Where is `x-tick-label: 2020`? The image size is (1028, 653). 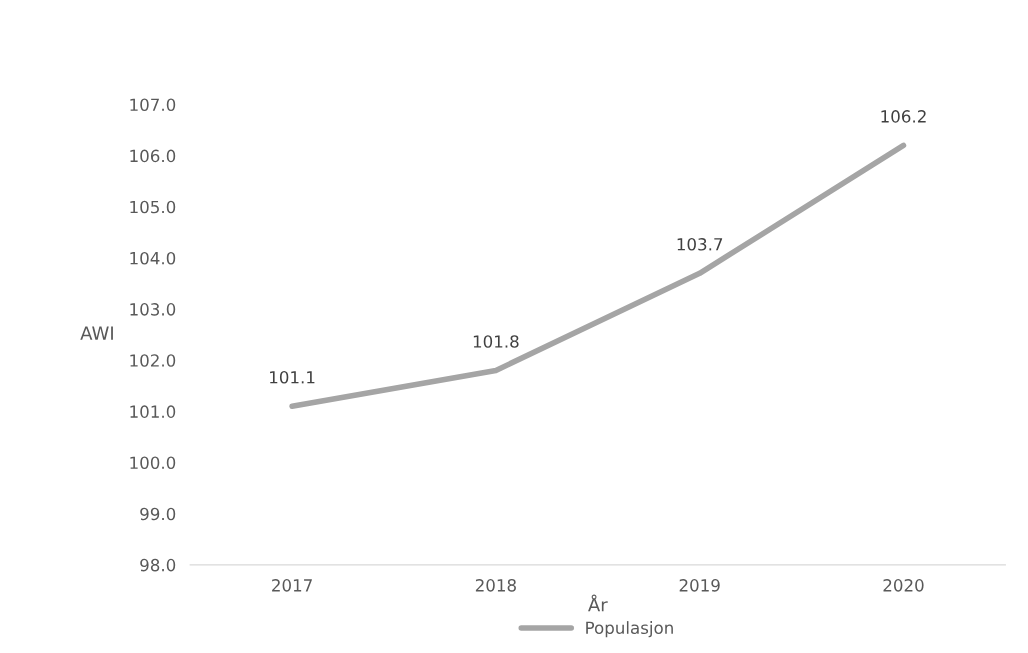
x-tick-label: 2020 is located at coordinates (903, 585).